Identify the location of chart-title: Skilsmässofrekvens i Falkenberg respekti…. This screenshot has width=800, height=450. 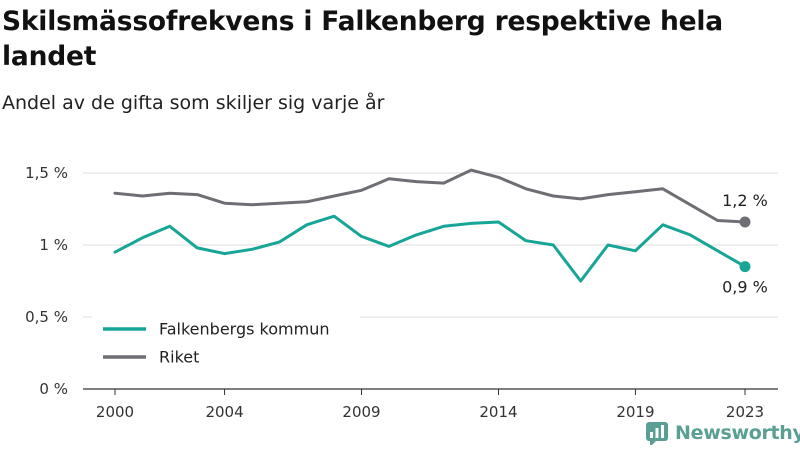
(362, 39).